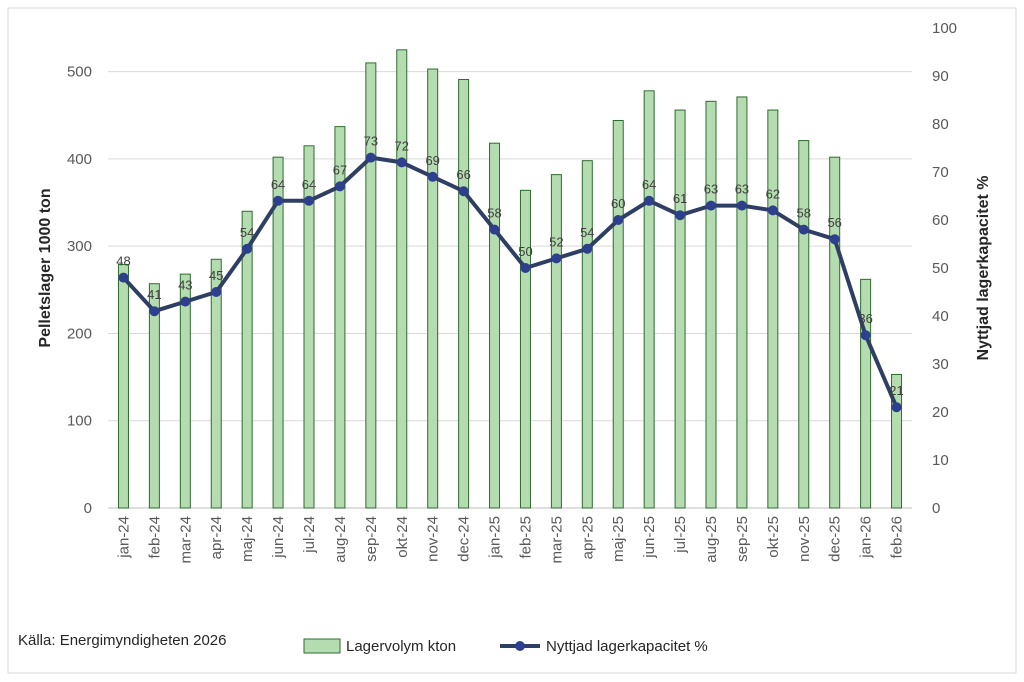 This screenshot has width=1024, height=682. Describe the element at coordinates (940, 460) in the screenshot. I see `y2-tick-label: 10` at that location.